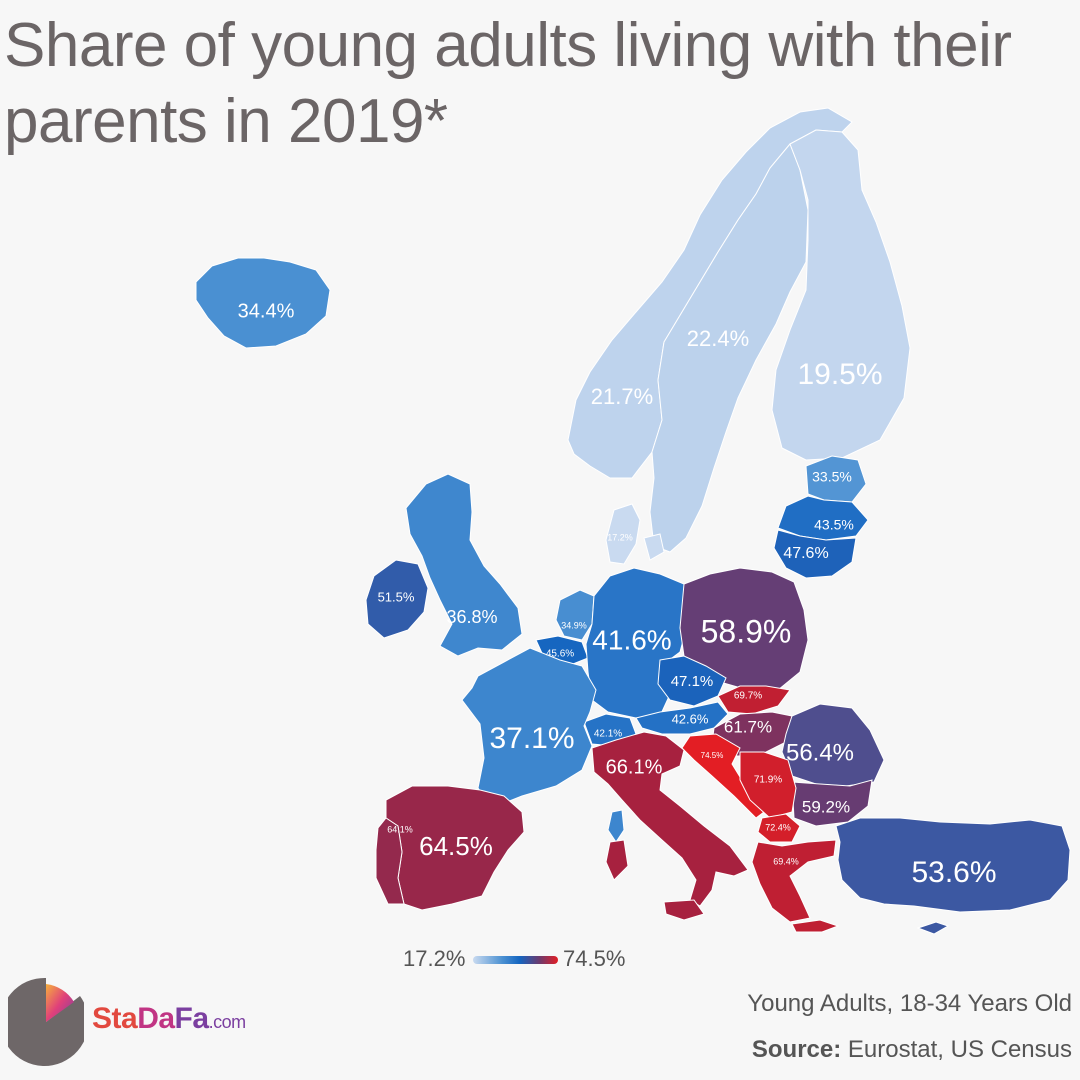 Image resolution: width=1080 pixels, height=1080 pixels. I want to click on region-cyprus, so click(933, 928).